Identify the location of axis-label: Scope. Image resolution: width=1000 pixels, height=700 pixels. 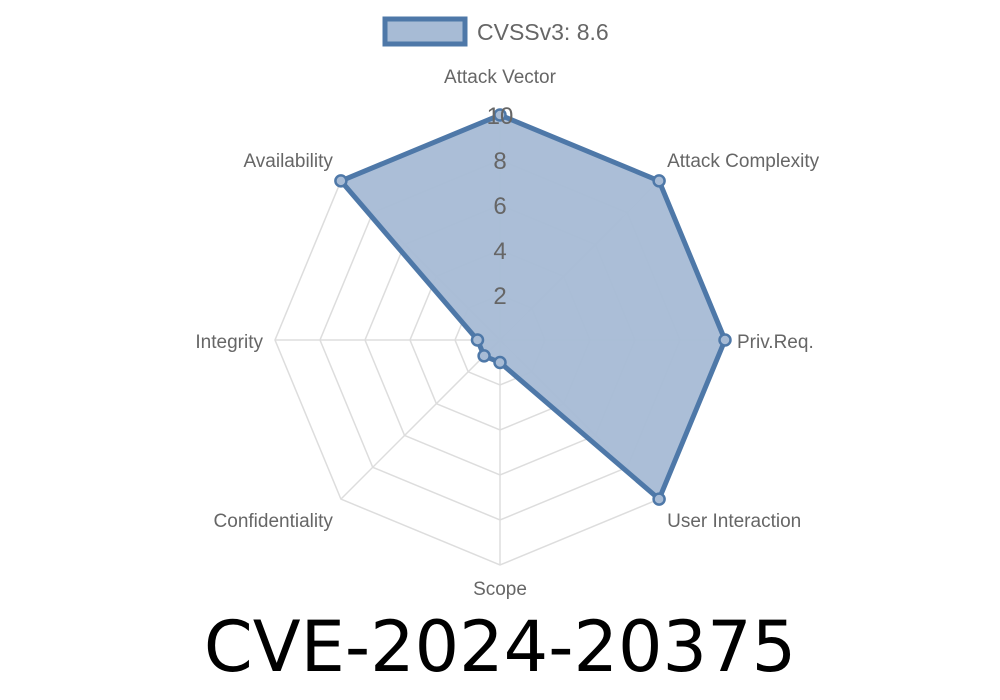
(500, 589).